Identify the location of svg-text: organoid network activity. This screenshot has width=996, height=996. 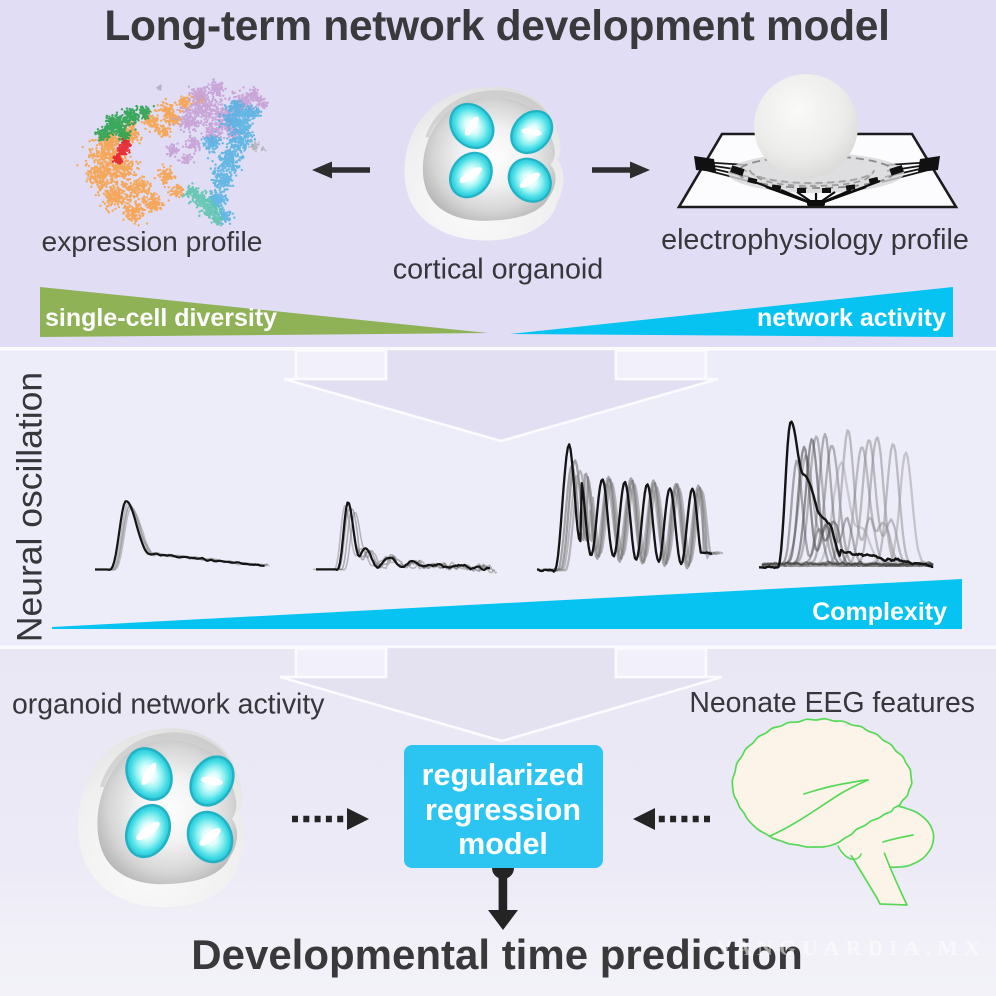
(168, 705).